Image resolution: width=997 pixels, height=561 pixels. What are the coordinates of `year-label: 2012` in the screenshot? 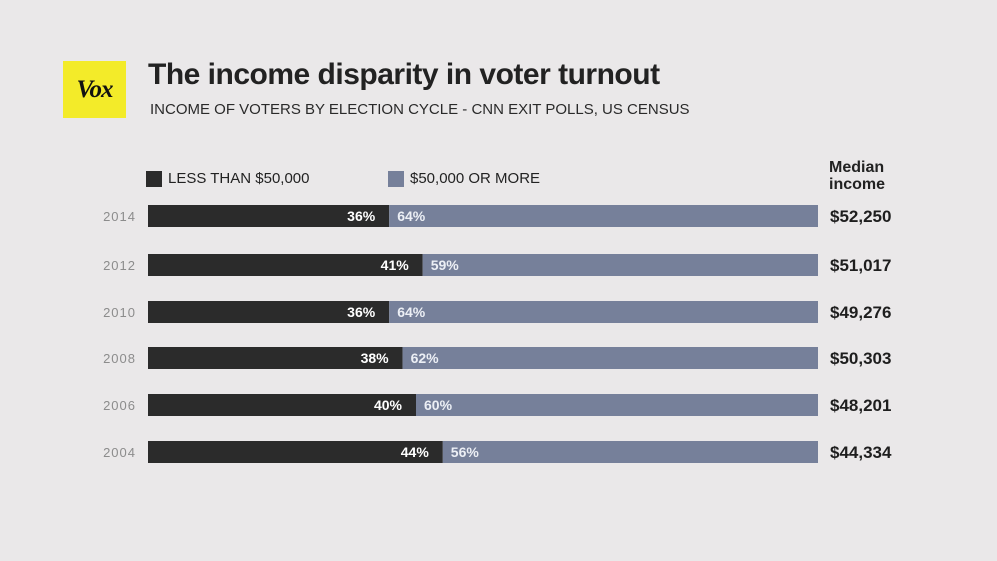 It's located at (119, 265).